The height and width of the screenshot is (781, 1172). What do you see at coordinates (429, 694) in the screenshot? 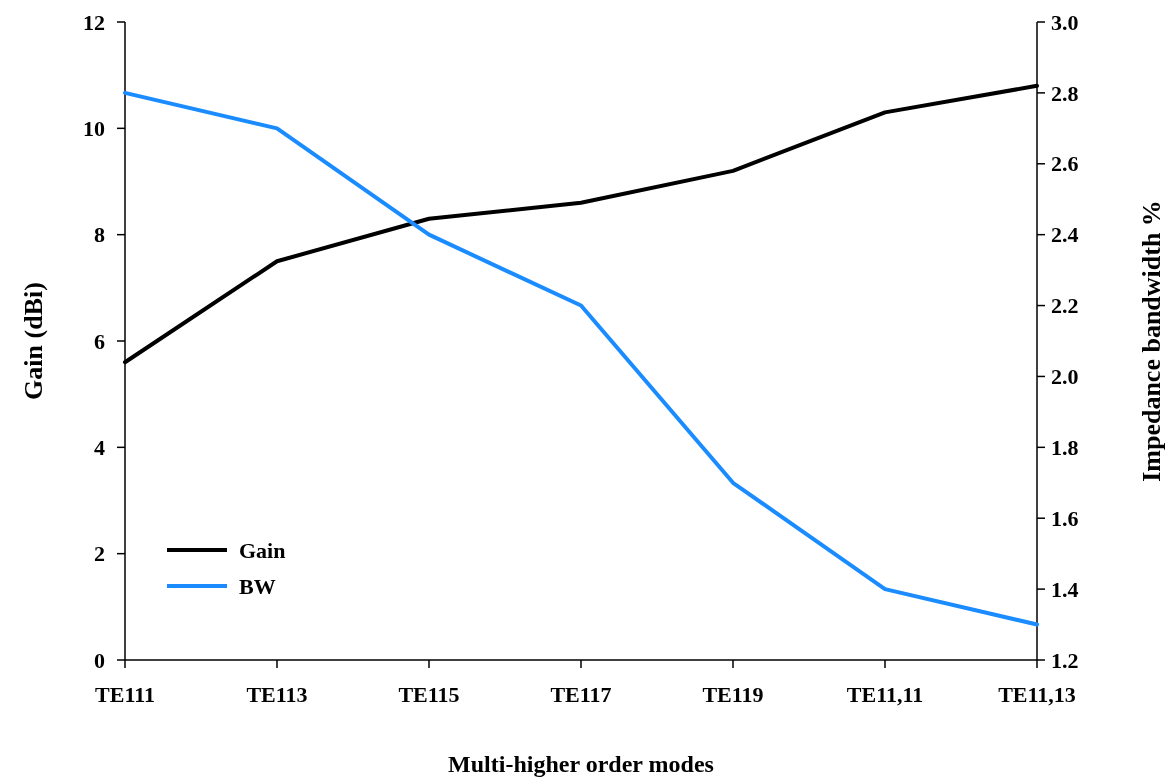
I see `x-tick-label: TE115` at bounding box center [429, 694].